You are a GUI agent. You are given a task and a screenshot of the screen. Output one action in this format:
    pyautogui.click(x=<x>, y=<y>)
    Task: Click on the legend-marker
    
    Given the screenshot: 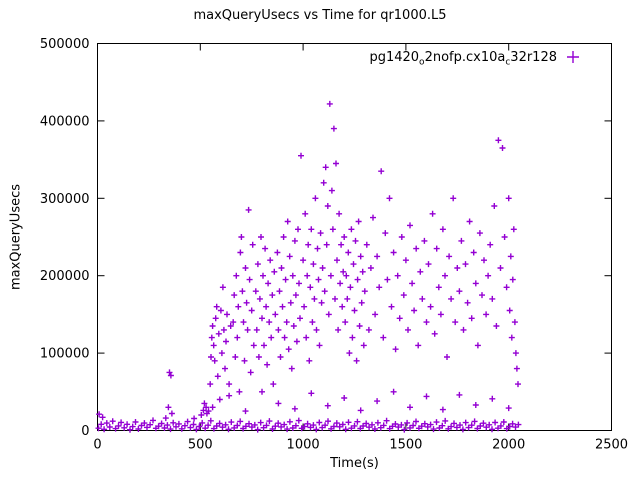 What is the action you would take?
    pyautogui.click(x=573, y=57)
    